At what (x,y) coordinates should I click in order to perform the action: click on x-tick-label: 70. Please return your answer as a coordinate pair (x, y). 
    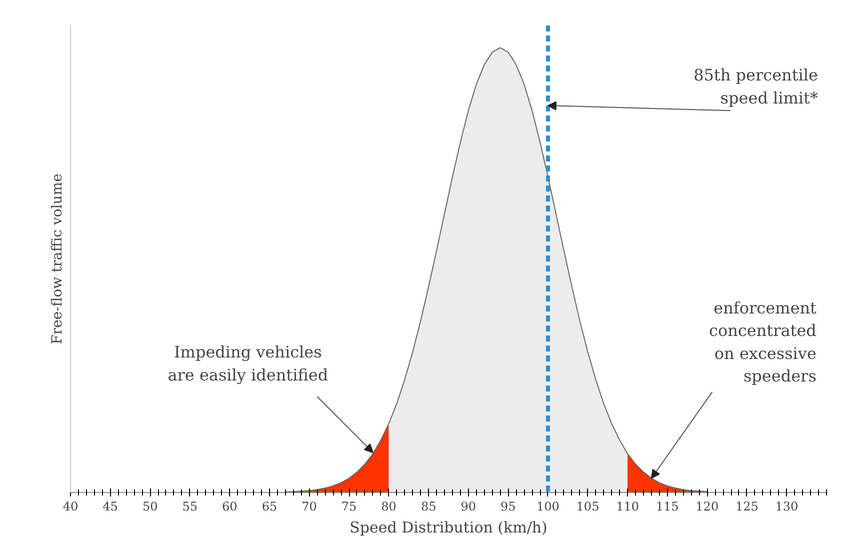
    Looking at the image, I should click on (309, 507).